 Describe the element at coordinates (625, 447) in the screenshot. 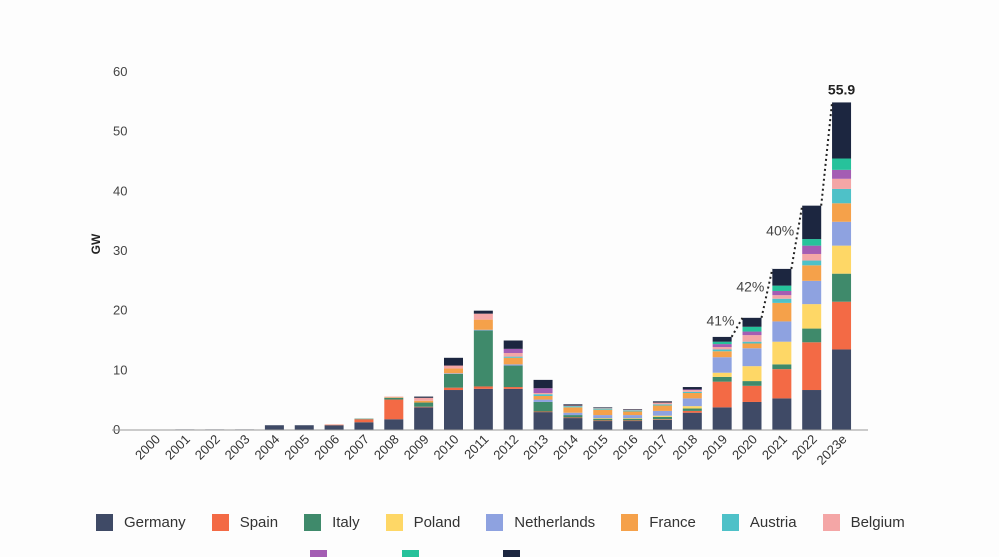

I see `x-tick-label: 2016` at that location.